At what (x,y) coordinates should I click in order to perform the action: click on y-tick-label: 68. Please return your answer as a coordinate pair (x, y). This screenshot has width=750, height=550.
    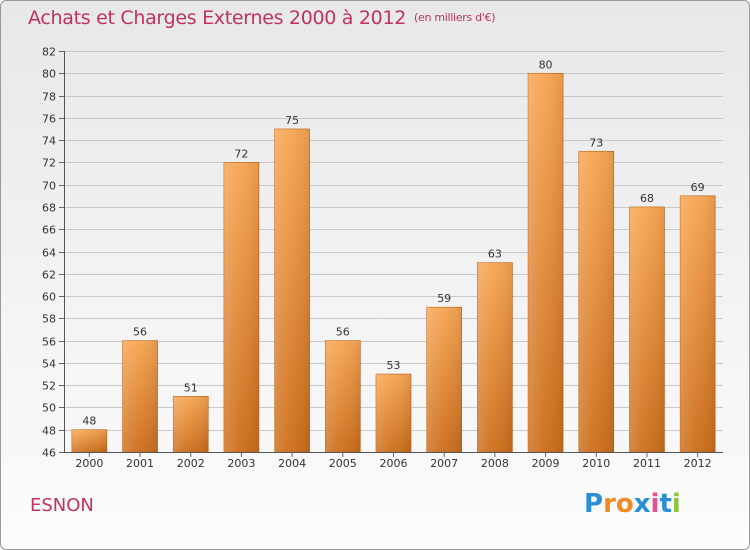
    Looking at the image, I should click on (49, 208).